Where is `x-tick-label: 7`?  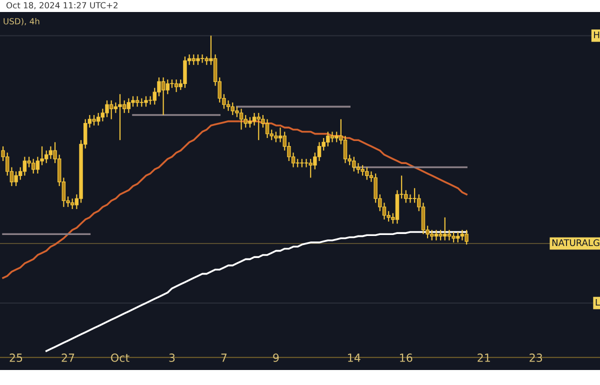
x-tick-label: 7 is located at coordinates (224, 358).